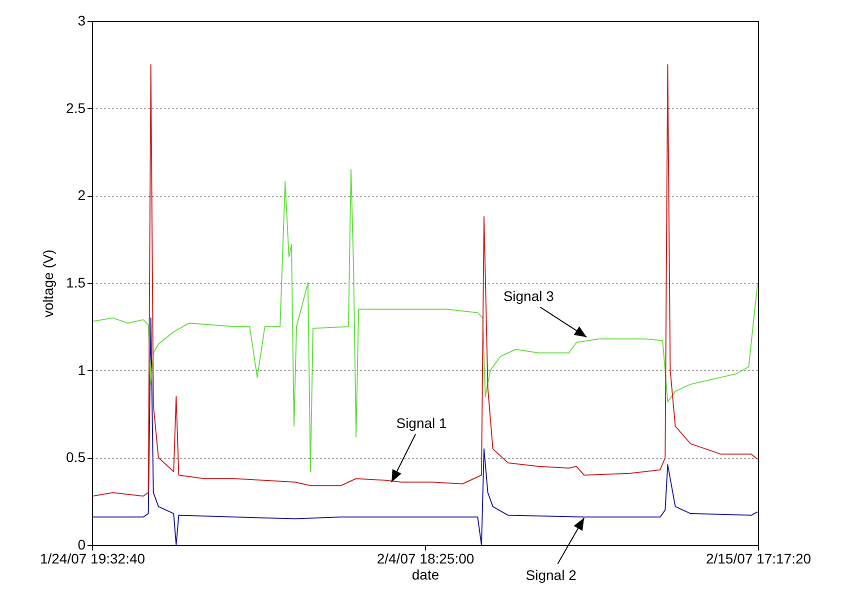  Describe the element at coordinates (93, 558) in the screenshot. I see `x-tick-label: 1/24/07 19:32:40` at that location.